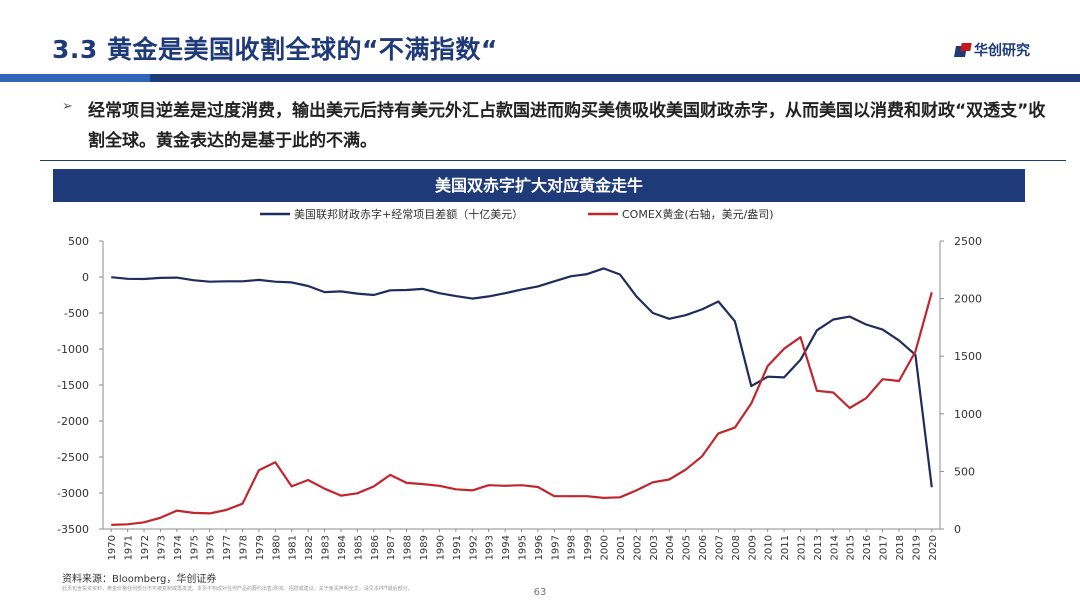 This screenshot has height=608, width=1080. What do you see at coordinates (227, 547) in the screenshot?
I see `x-tick-label: 1977` at bounding box center [227, 547].